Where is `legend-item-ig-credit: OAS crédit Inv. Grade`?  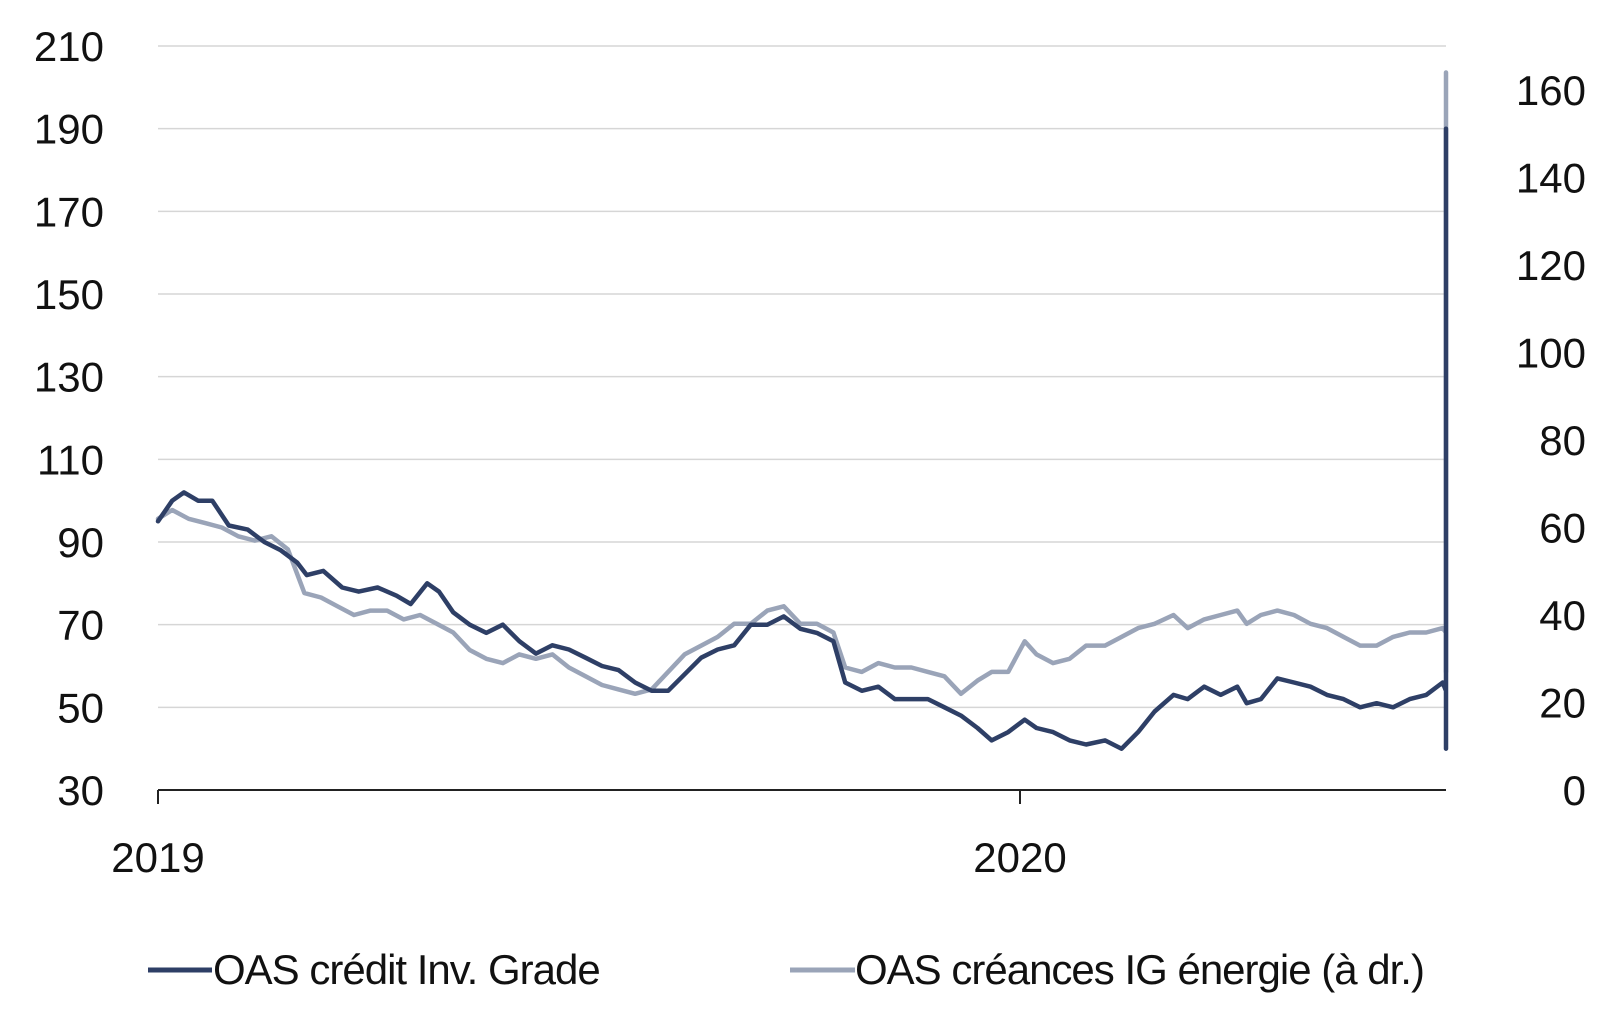 legend-item-ig-credit: OAS crédit Inv. Grade is located at coordinates (374, 969).